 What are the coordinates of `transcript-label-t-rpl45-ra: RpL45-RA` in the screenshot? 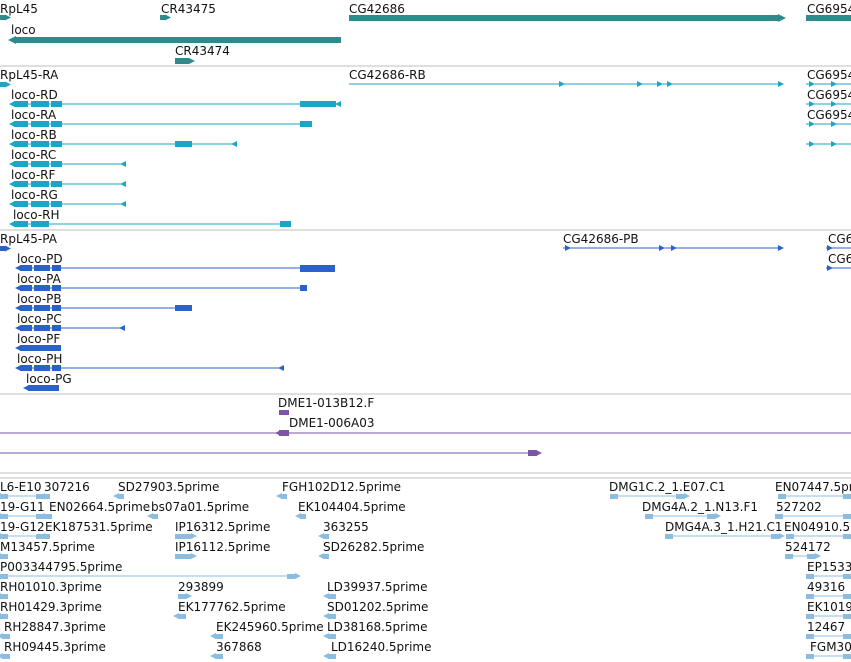 It's located at (29, 75).